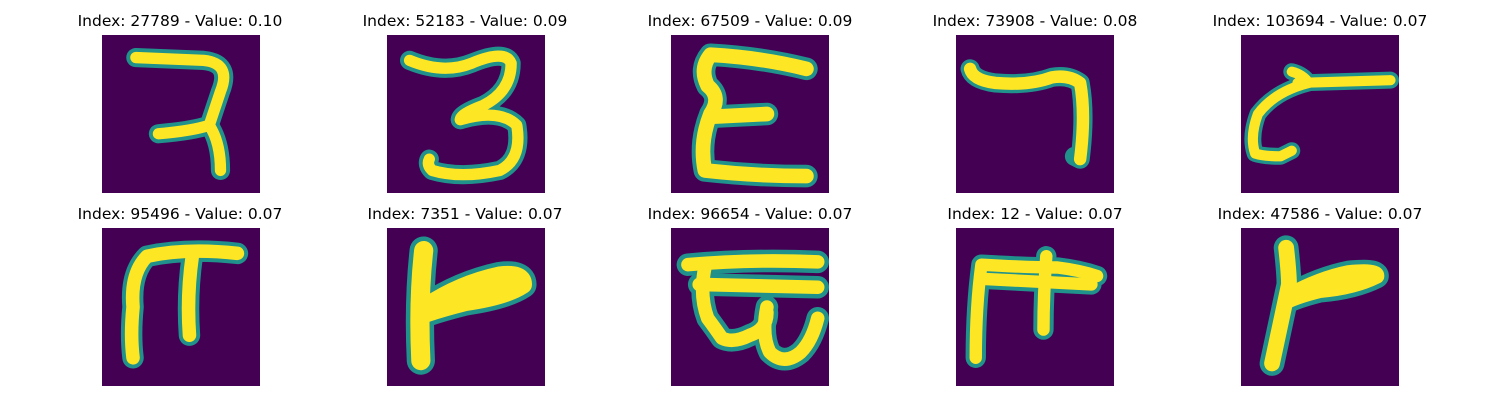 The width and height of the screenshot is (1500, 400). I want to click on panel-5-image, so click(1320, 114).